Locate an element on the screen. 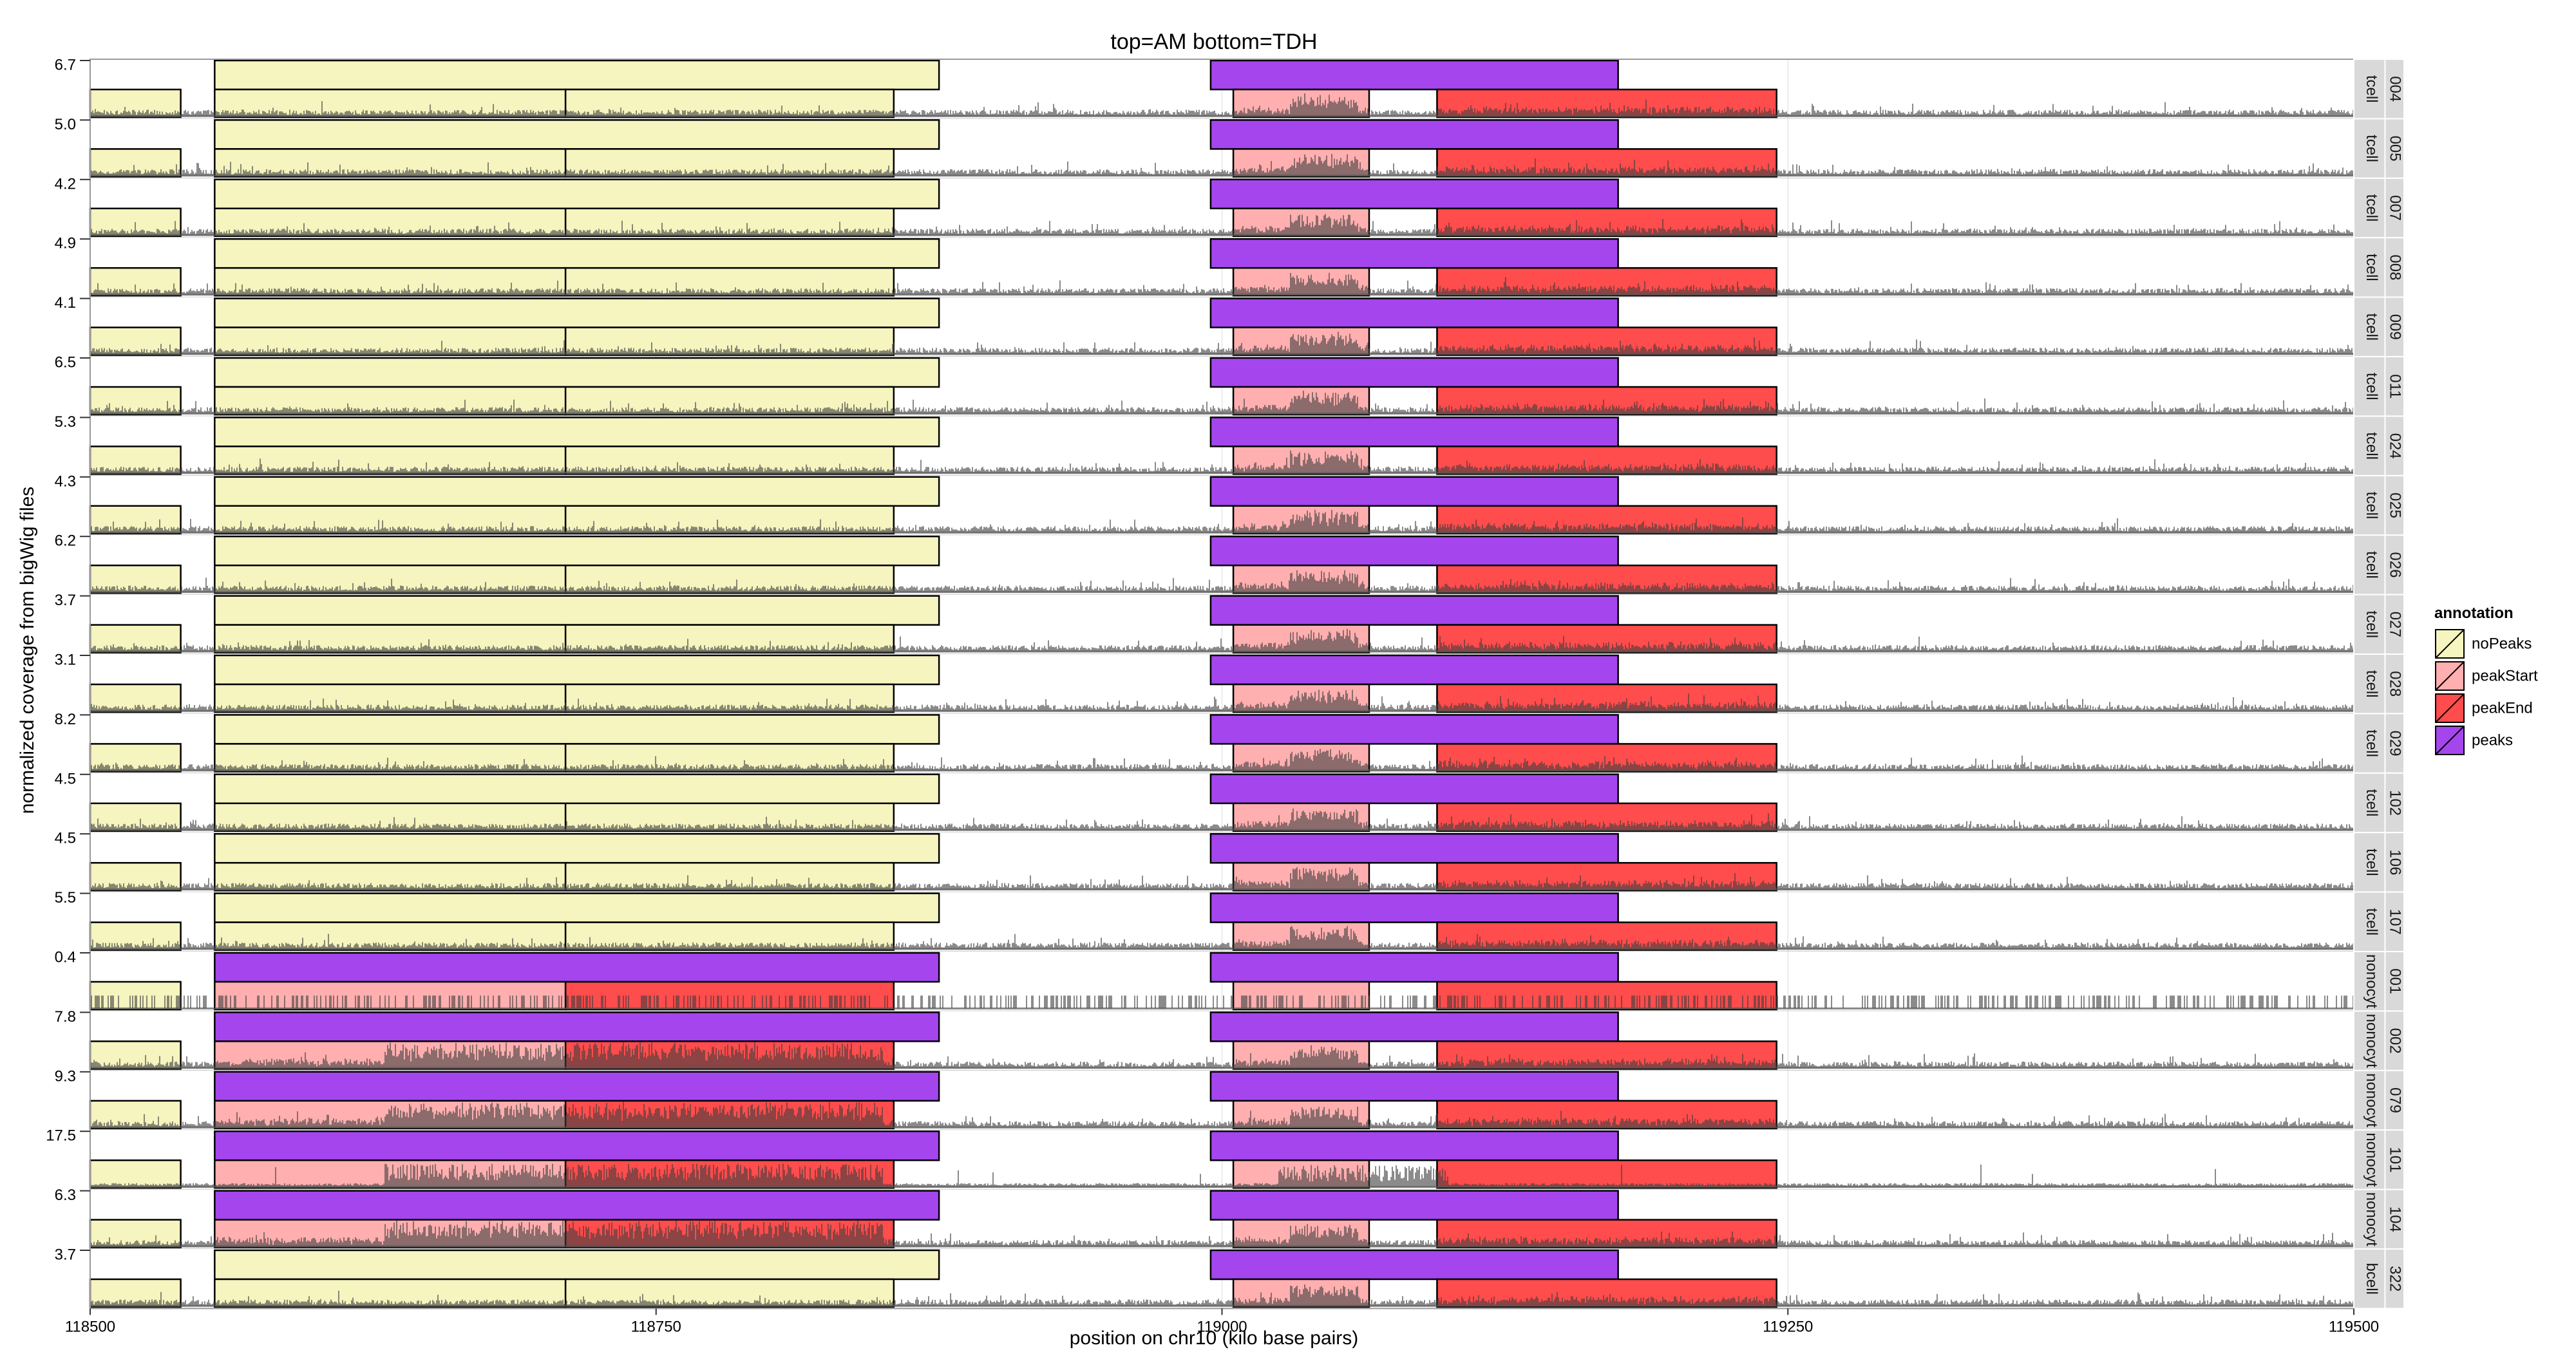 This screenshot has height=1352, width=2576. legend-item-peakEnd: peakEnd is located at coordinates (2484, 708).